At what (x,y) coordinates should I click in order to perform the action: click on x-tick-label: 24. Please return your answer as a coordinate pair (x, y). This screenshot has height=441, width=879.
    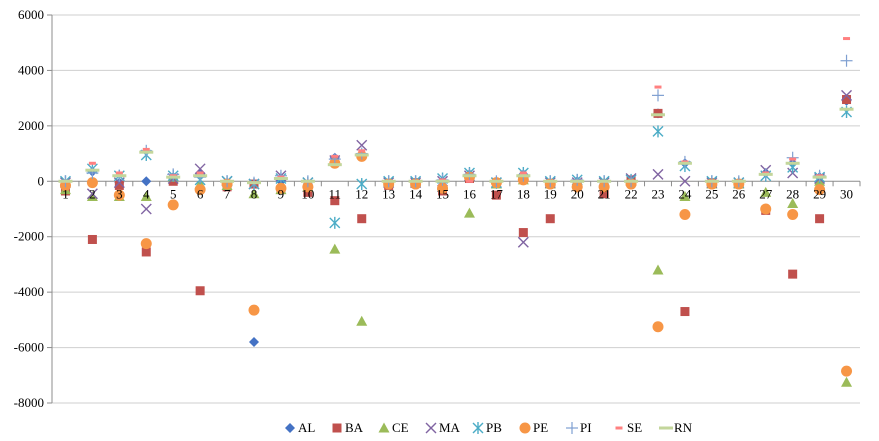
    Looking at the image, I should click on (685, 193).